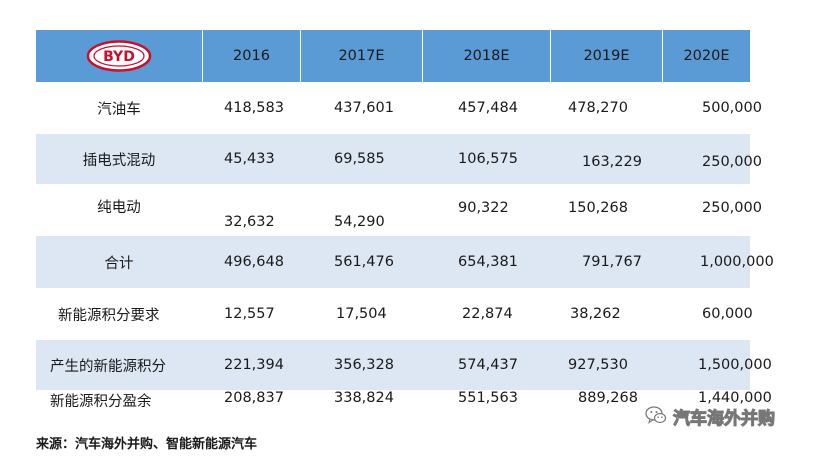  What do you see at coordinates (251, 56) in the screenshot?
I see `header-year: 2016` at bounding box center [251, 56].